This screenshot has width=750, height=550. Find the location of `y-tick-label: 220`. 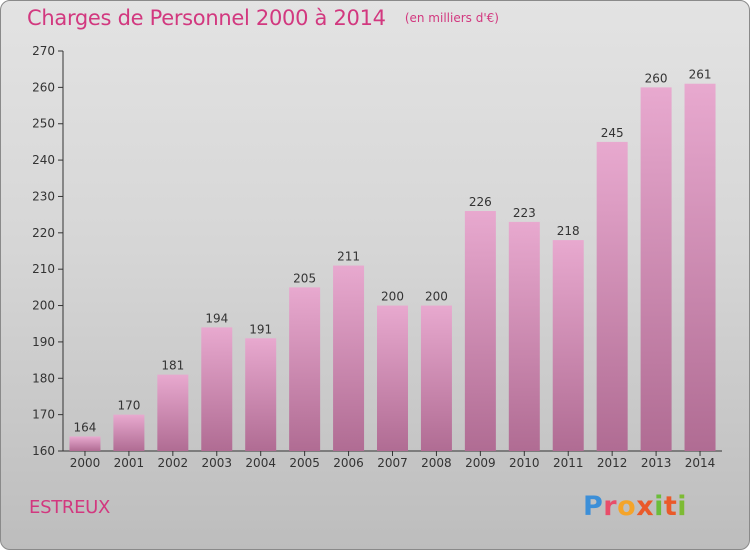

y-tick-label: 220 is located at coordinates (43, 233).